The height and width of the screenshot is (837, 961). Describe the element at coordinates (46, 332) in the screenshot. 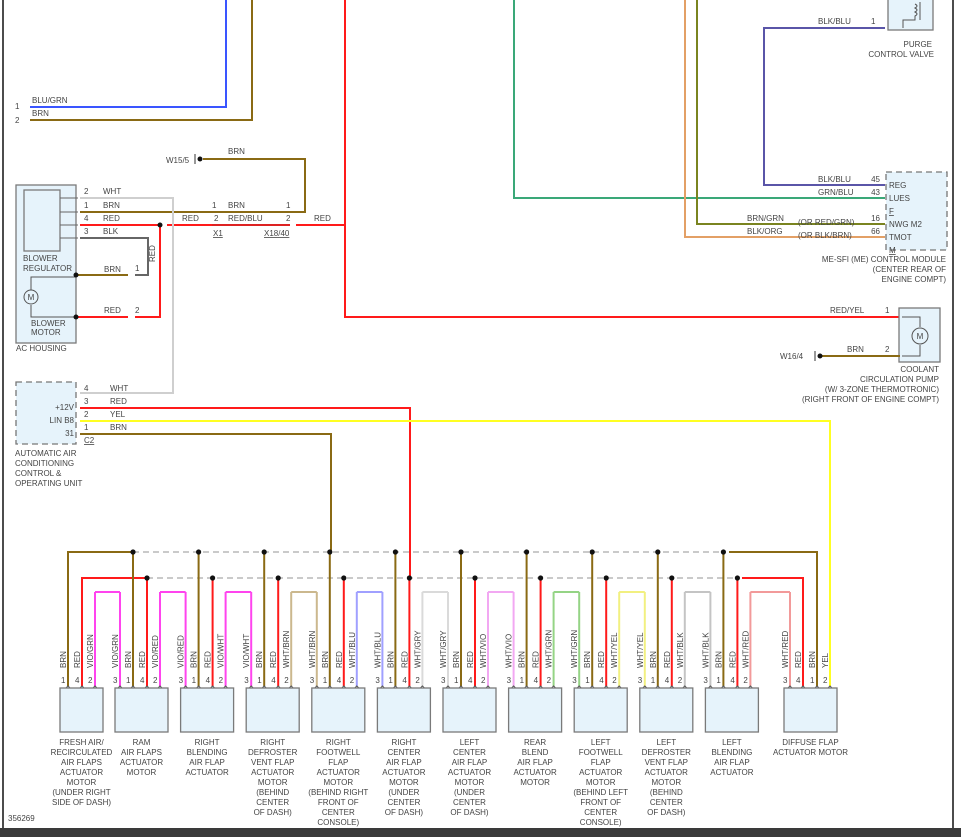

I see `svg-text: MOTOR` at that location.